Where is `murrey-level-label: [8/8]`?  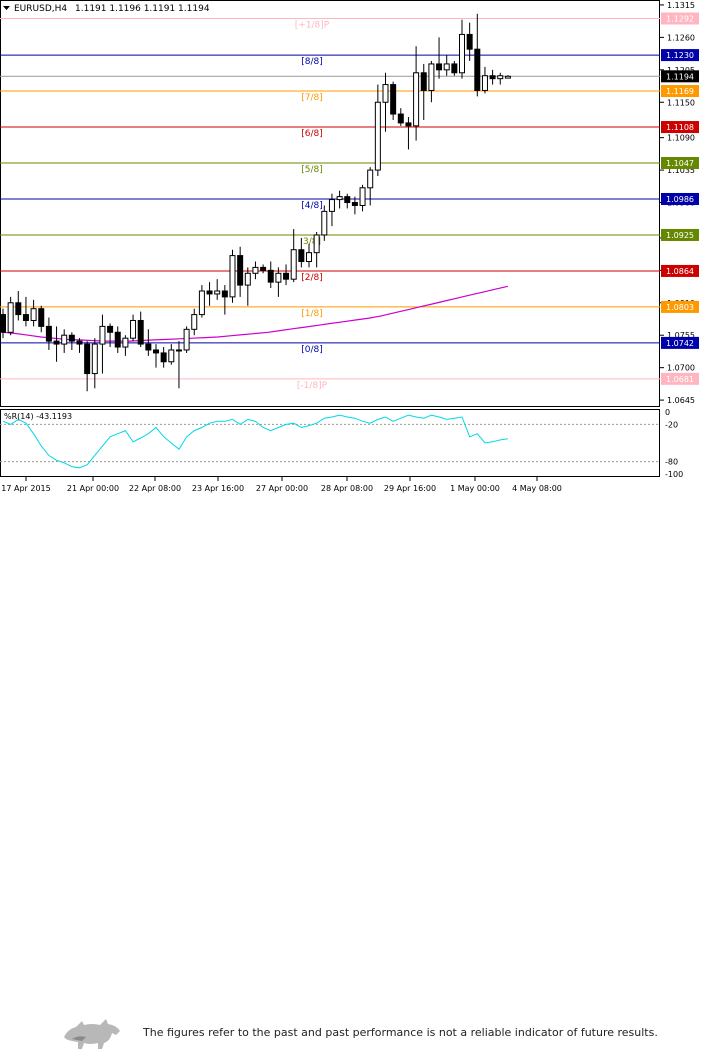
murrey-level-label: [8/8] is located at coordinates (312, 62).